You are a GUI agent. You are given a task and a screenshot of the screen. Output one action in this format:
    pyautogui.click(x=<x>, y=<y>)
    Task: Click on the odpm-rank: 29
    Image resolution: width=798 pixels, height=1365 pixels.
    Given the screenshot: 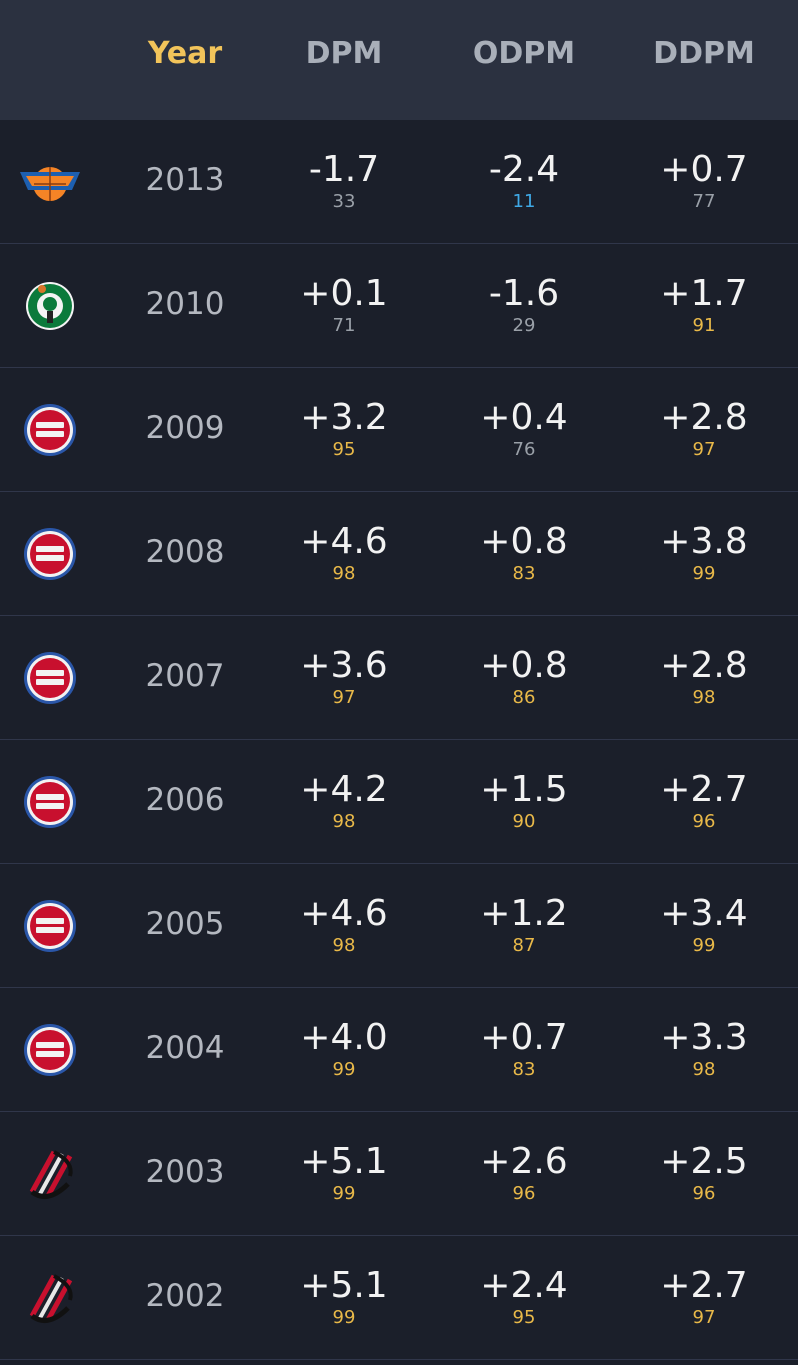 What is the action you would take?
    pyautogui.click(x=524, y=325)
    